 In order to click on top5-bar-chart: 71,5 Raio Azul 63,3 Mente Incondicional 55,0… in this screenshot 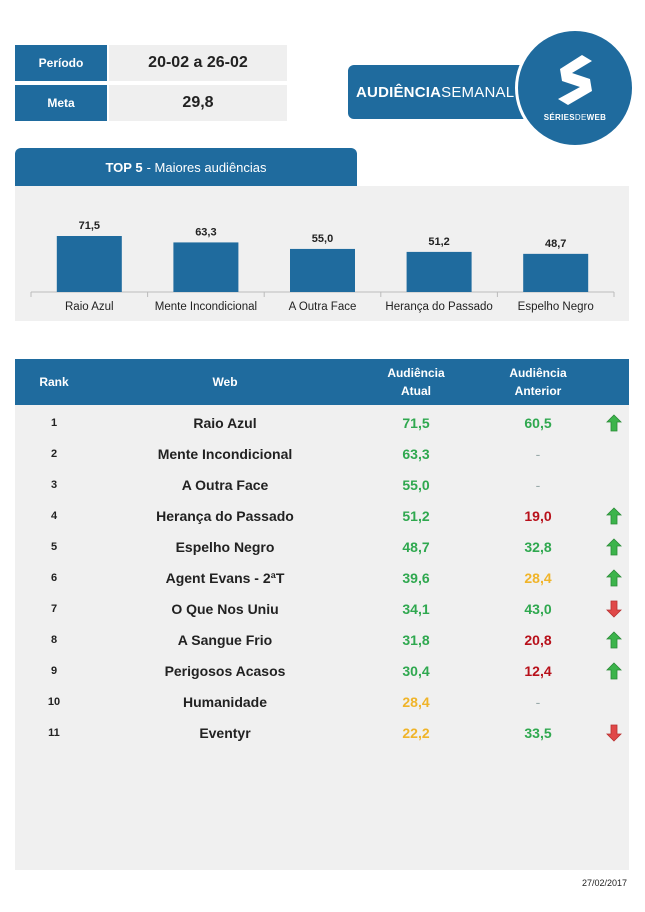, I will do `click(322, 266)`.